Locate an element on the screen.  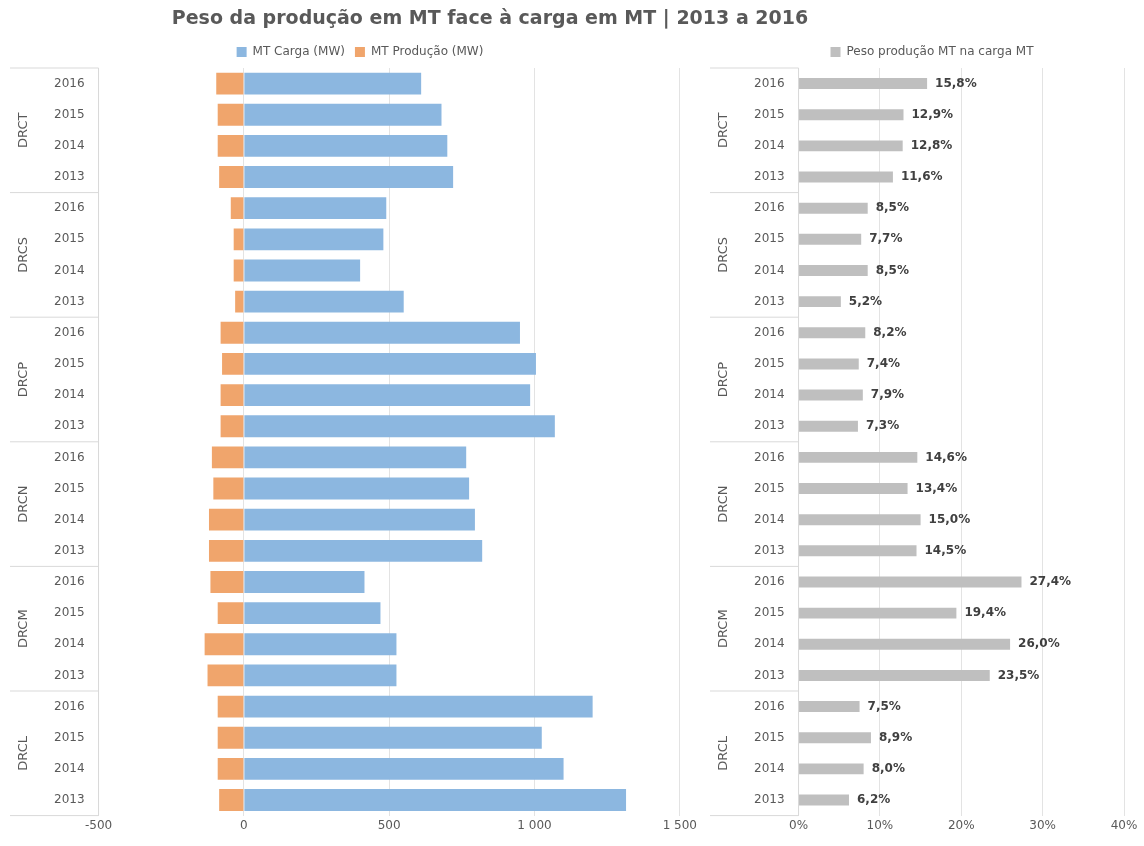
data-label: 14,5% is located at coordinates (945, 549).